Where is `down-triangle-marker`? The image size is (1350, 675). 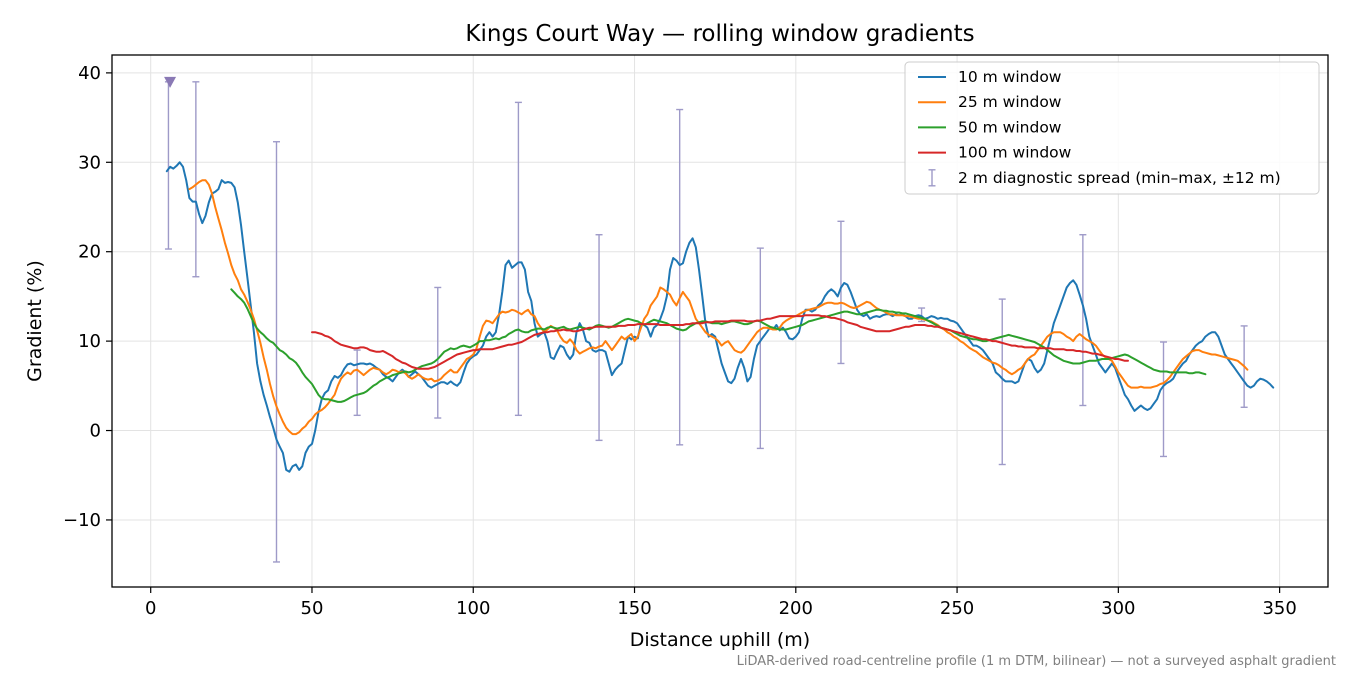 down-triangle-marker is located at coordinates (170, 82).